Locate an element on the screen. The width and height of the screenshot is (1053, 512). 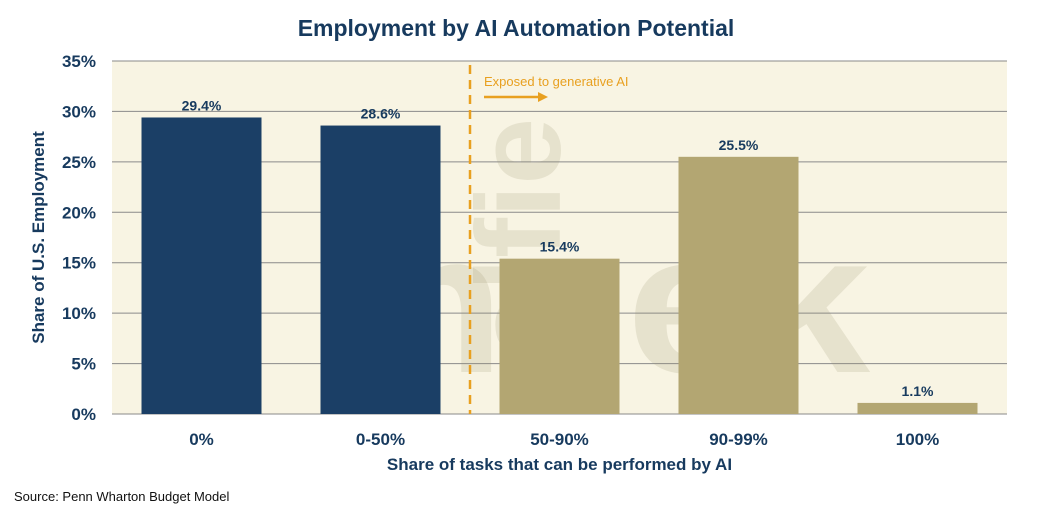
data-label: 29.4% is located at coordinates (202, 105).